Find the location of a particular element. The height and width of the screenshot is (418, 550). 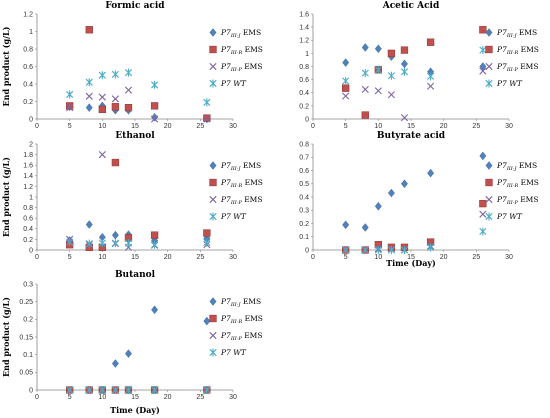

y-tick-label: 0.15 is located at coordinates (26, 337).